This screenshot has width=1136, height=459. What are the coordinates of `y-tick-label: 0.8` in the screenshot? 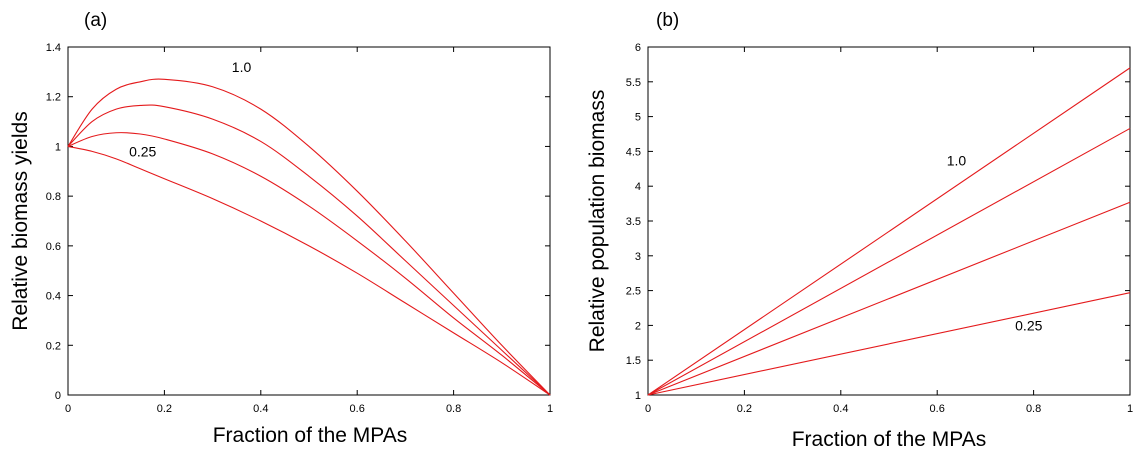 It's located at (53, 197).